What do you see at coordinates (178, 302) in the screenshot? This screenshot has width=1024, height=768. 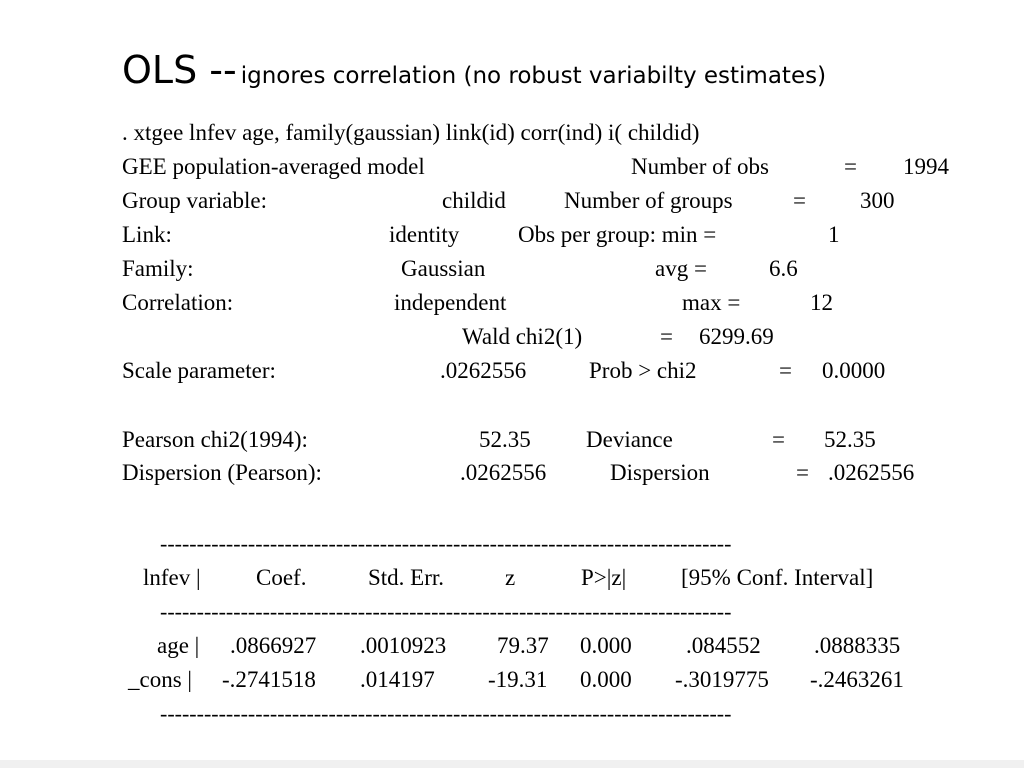 I see `output-label: Correlation:` at bounding box center [178, 302].